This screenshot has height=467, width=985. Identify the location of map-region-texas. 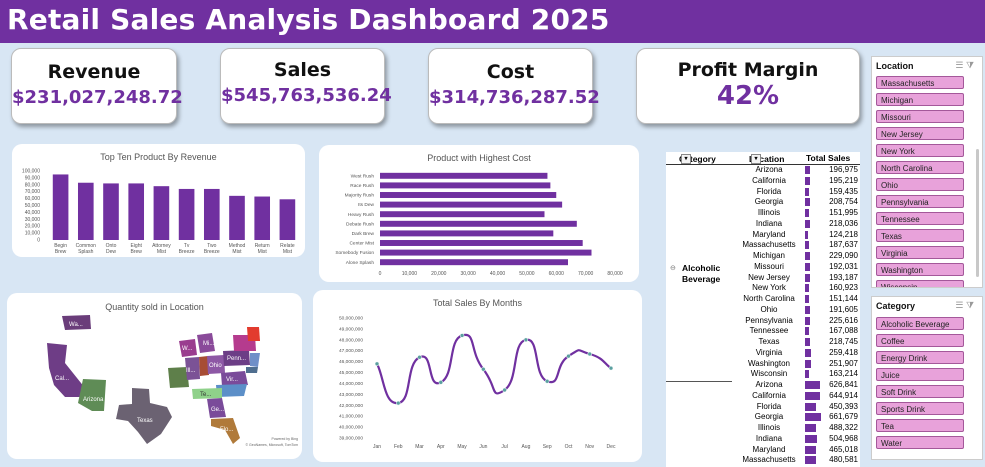
(144, 416).